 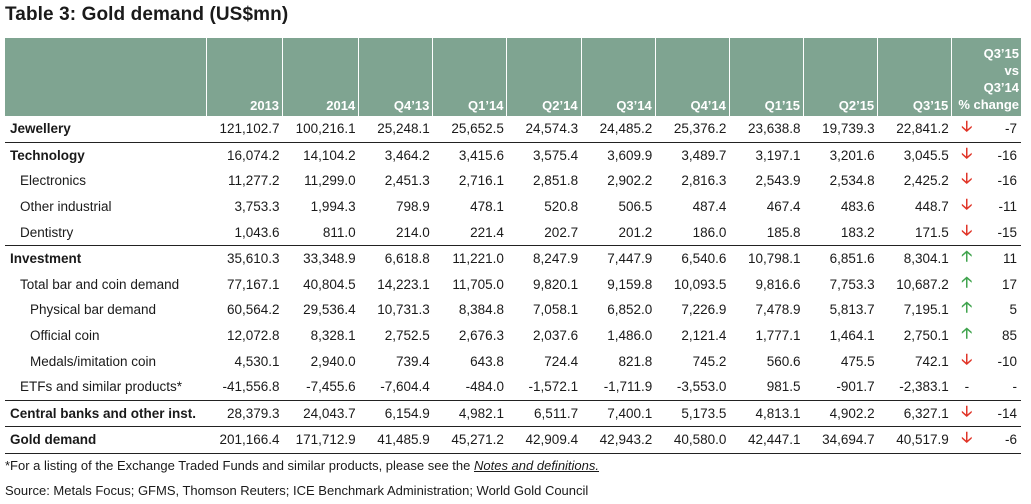 I want to click on value-cell: -2,383.1, so click(x=924, y=387).